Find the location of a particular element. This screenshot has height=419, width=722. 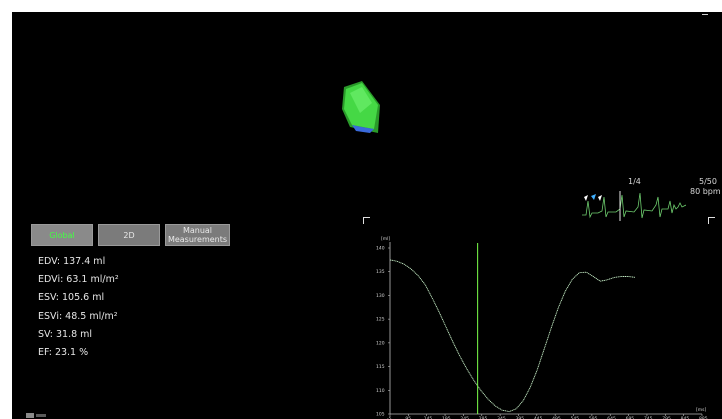

x-tick-label-4: 245 is located at coordinates (464, 417).